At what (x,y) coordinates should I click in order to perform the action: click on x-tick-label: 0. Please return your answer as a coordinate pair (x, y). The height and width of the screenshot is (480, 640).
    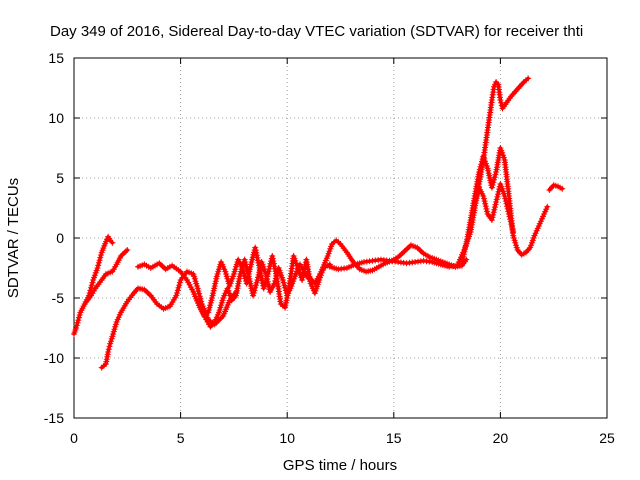
    Looking at the image, I should click on (74, 438).